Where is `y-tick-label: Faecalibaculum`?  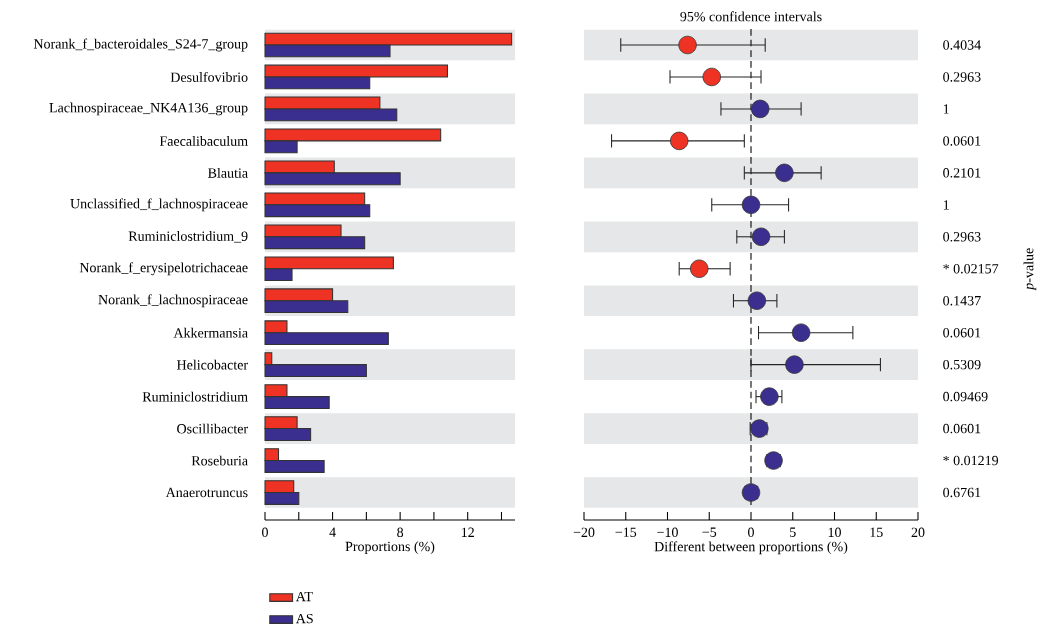
y-tick-label: Faecalibaculum is located at coordinates (203, 140).